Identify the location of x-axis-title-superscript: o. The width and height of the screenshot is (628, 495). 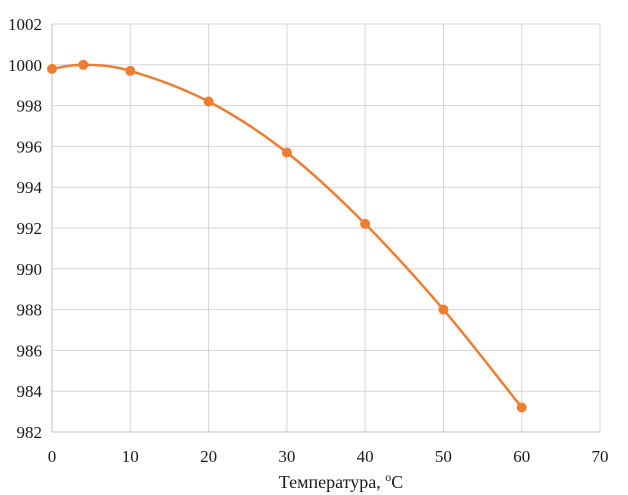
(388, 477).